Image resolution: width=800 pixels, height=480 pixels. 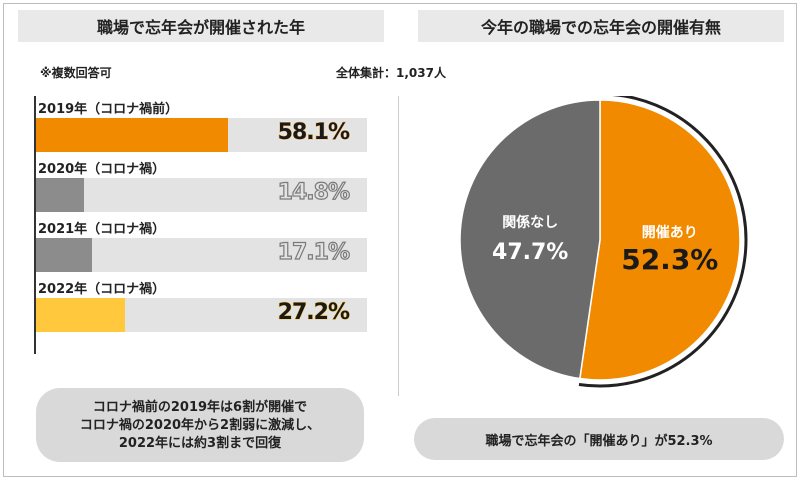 What do you see at coordinates (669, 259) in the screenshot?
I see `pie-slice-value: 52.3%` at bounding box center [669, 259].